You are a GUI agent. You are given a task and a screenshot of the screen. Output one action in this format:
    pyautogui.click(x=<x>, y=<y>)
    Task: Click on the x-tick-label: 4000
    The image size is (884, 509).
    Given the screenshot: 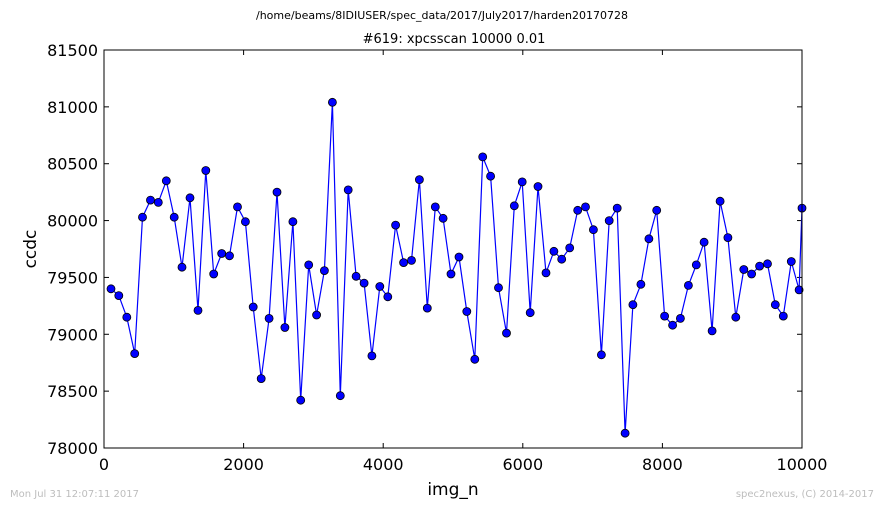 What is the action you would take?
    pyautogui.click(x=383, y=464)
    